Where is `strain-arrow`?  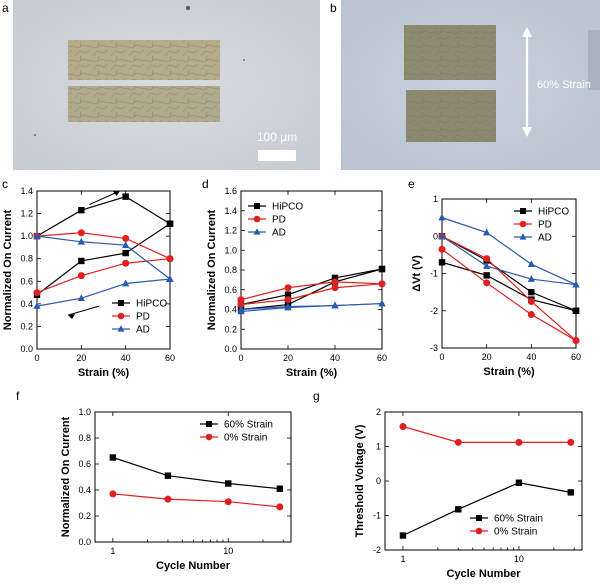
strain-arrow is located at coordinates (527, 82).